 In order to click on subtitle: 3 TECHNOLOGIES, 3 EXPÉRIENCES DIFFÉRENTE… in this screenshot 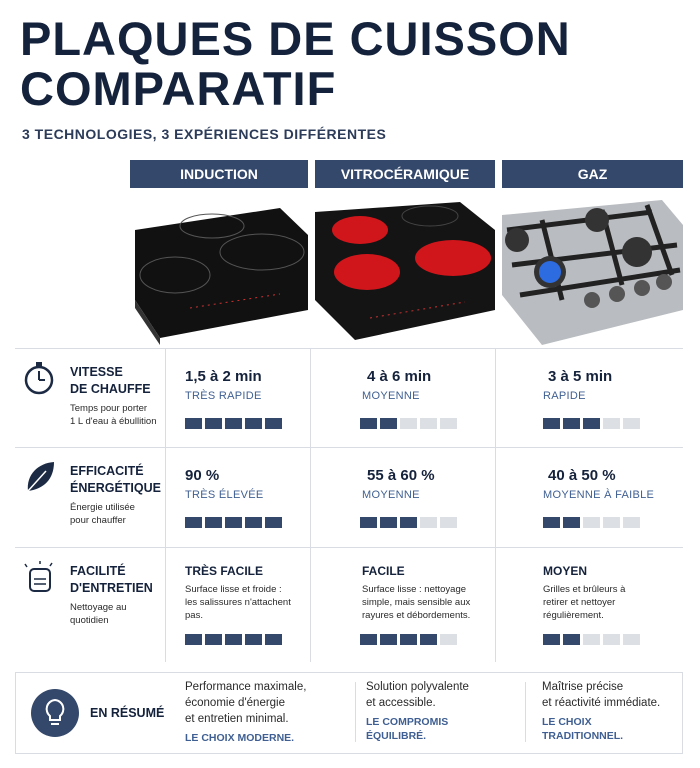, I will do `click(204, 134)`.